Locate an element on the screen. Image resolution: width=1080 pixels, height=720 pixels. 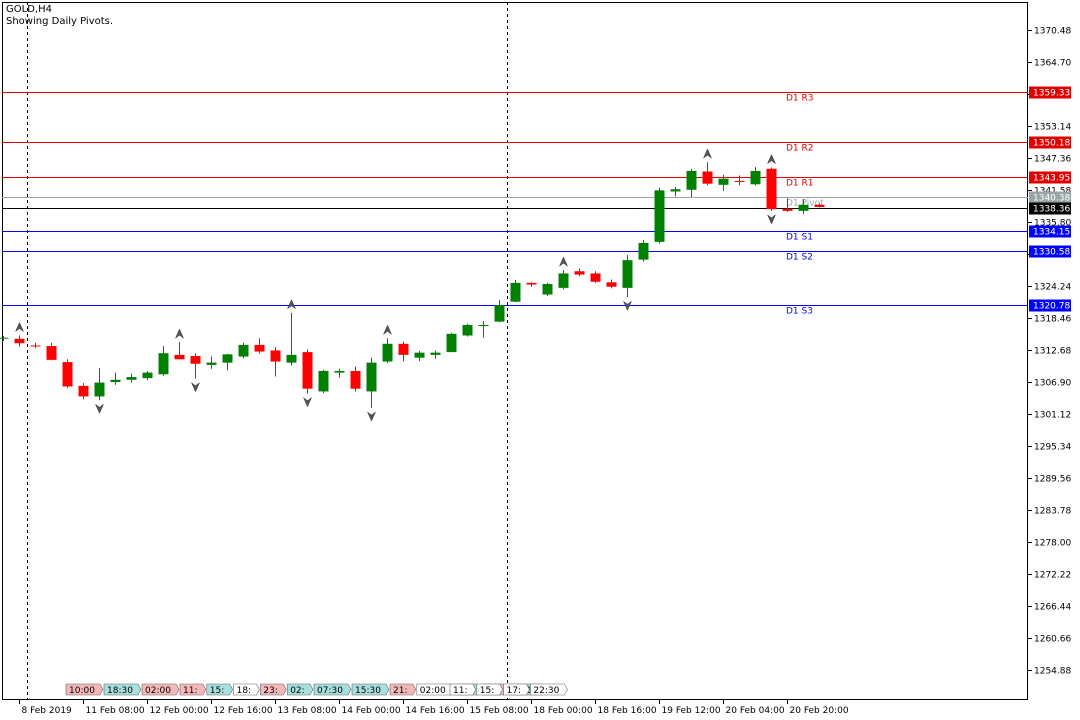
pivot-price-tag: 1330.58 is located at coordinates (1051, 253).